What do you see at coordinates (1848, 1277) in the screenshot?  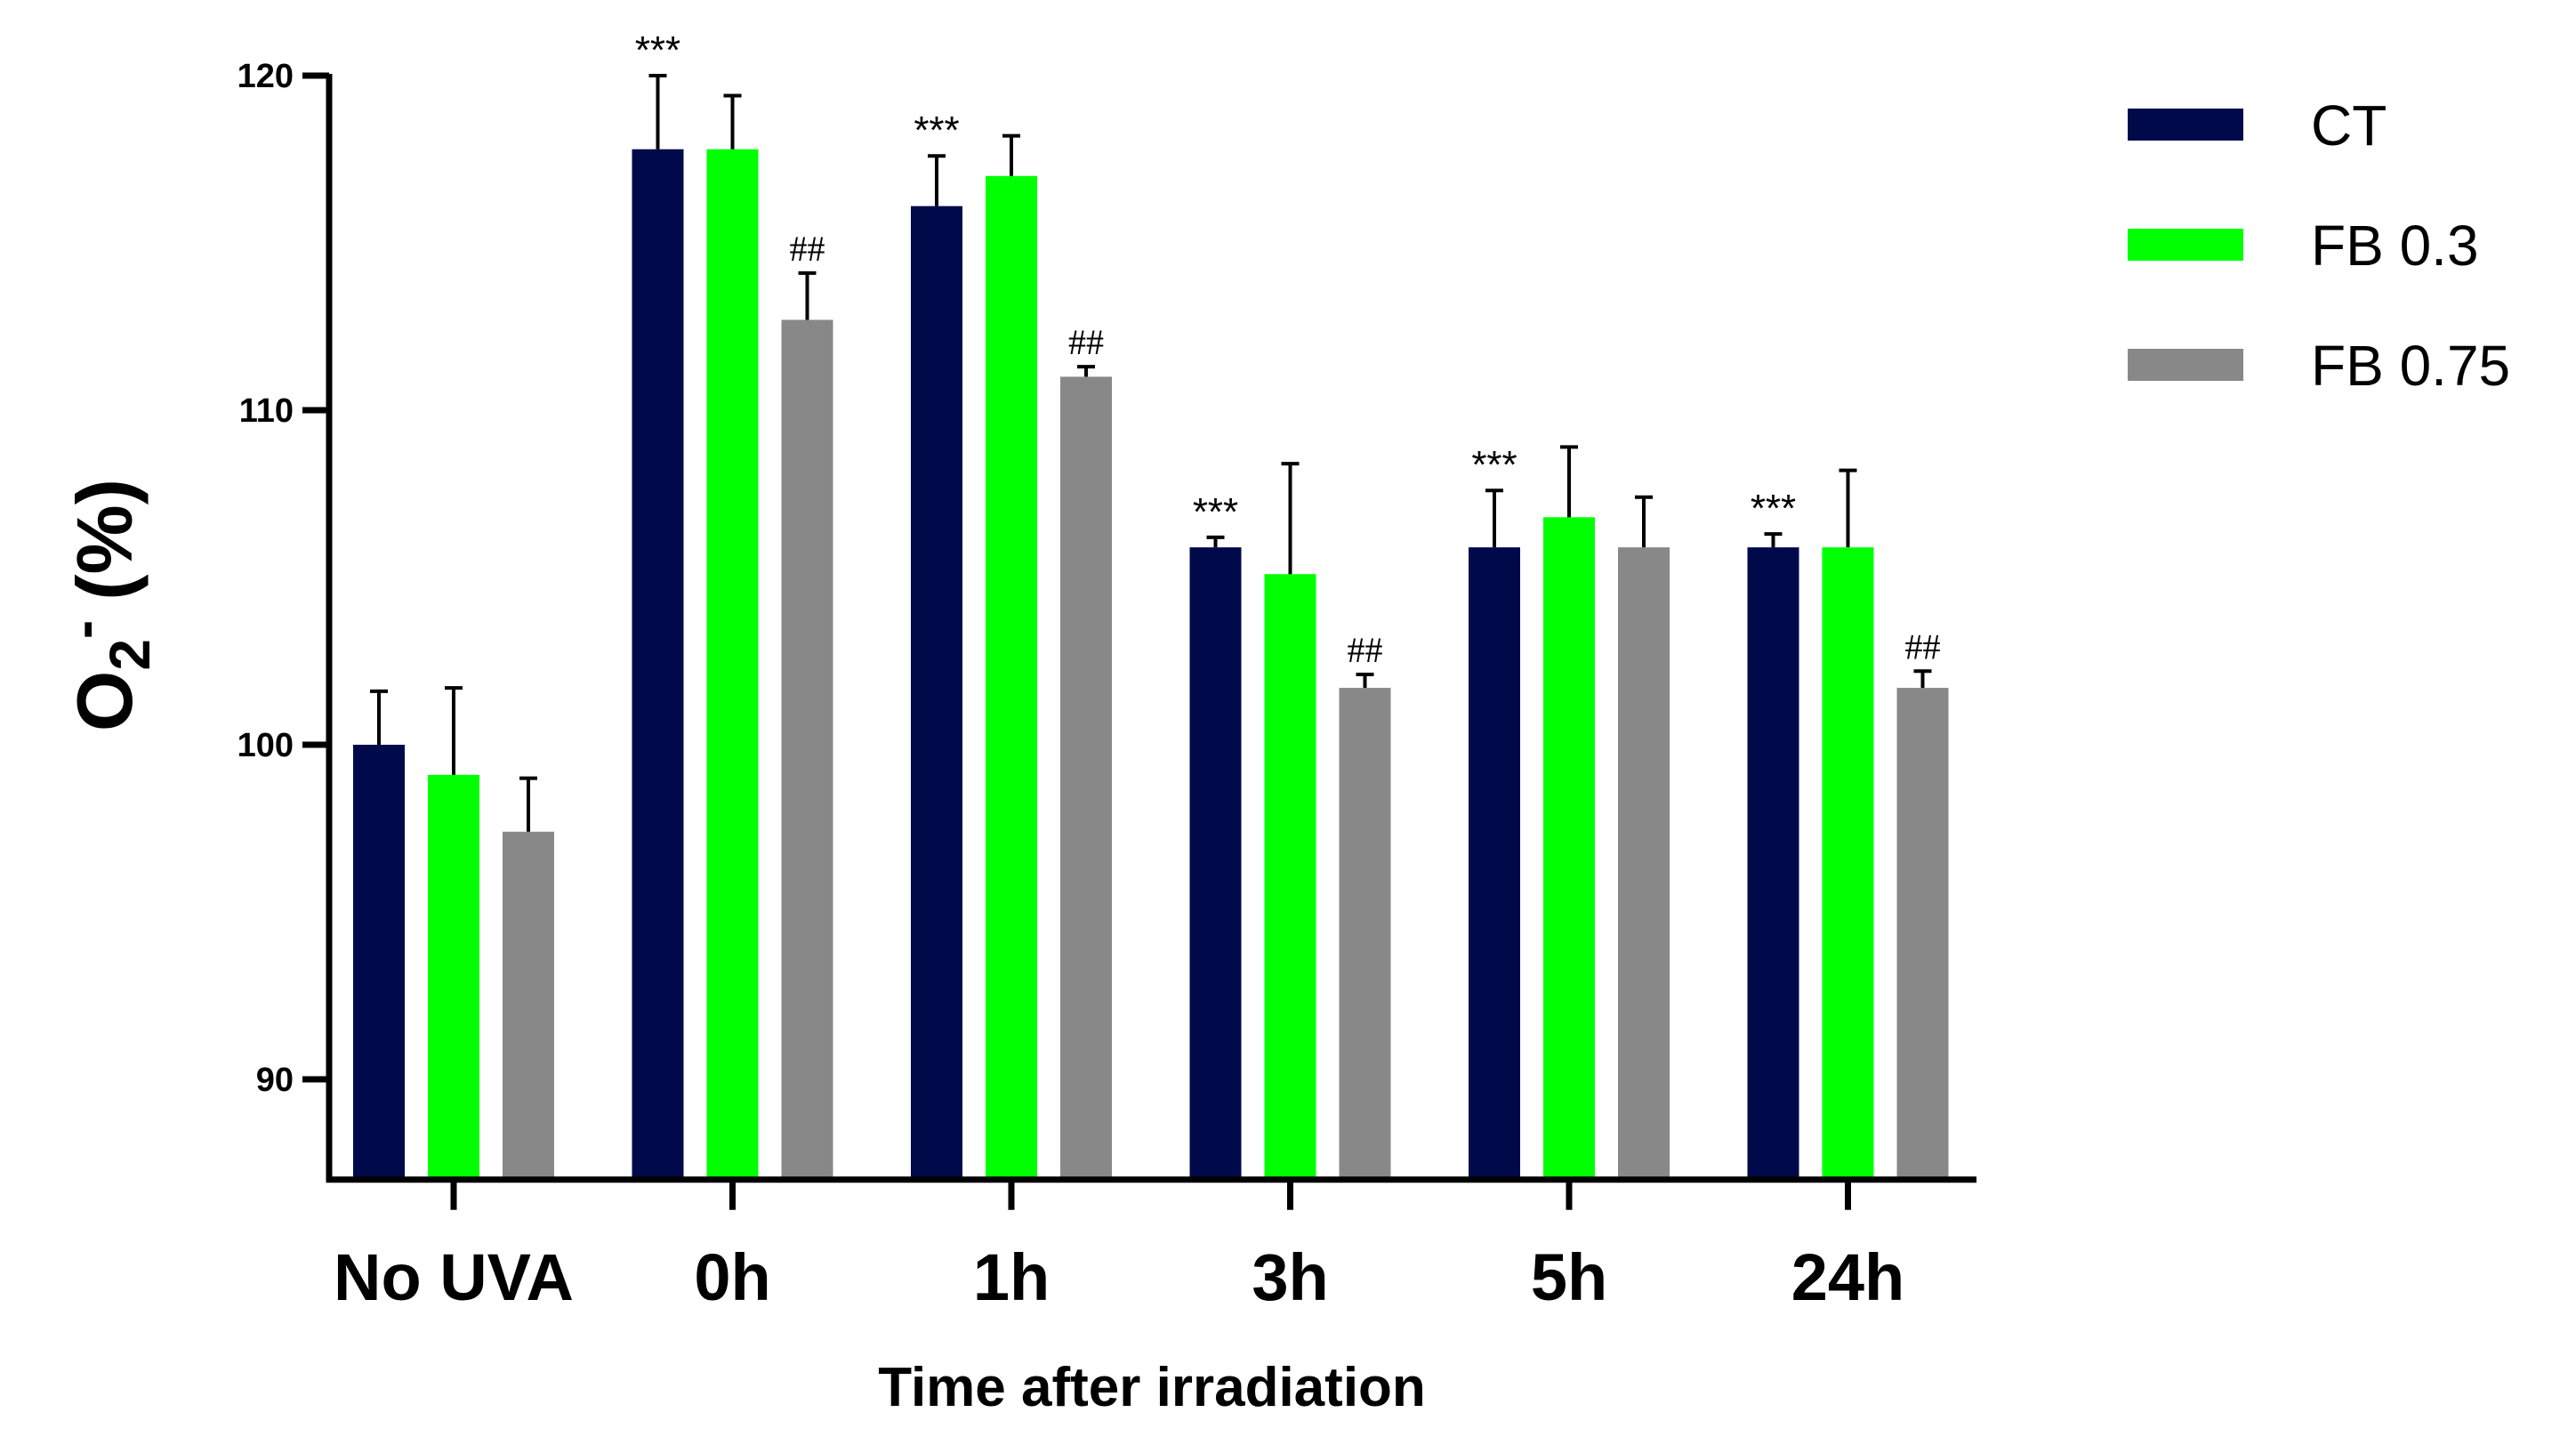 I see `x-category-label: 24h` at bounding box center [1848, 1277].